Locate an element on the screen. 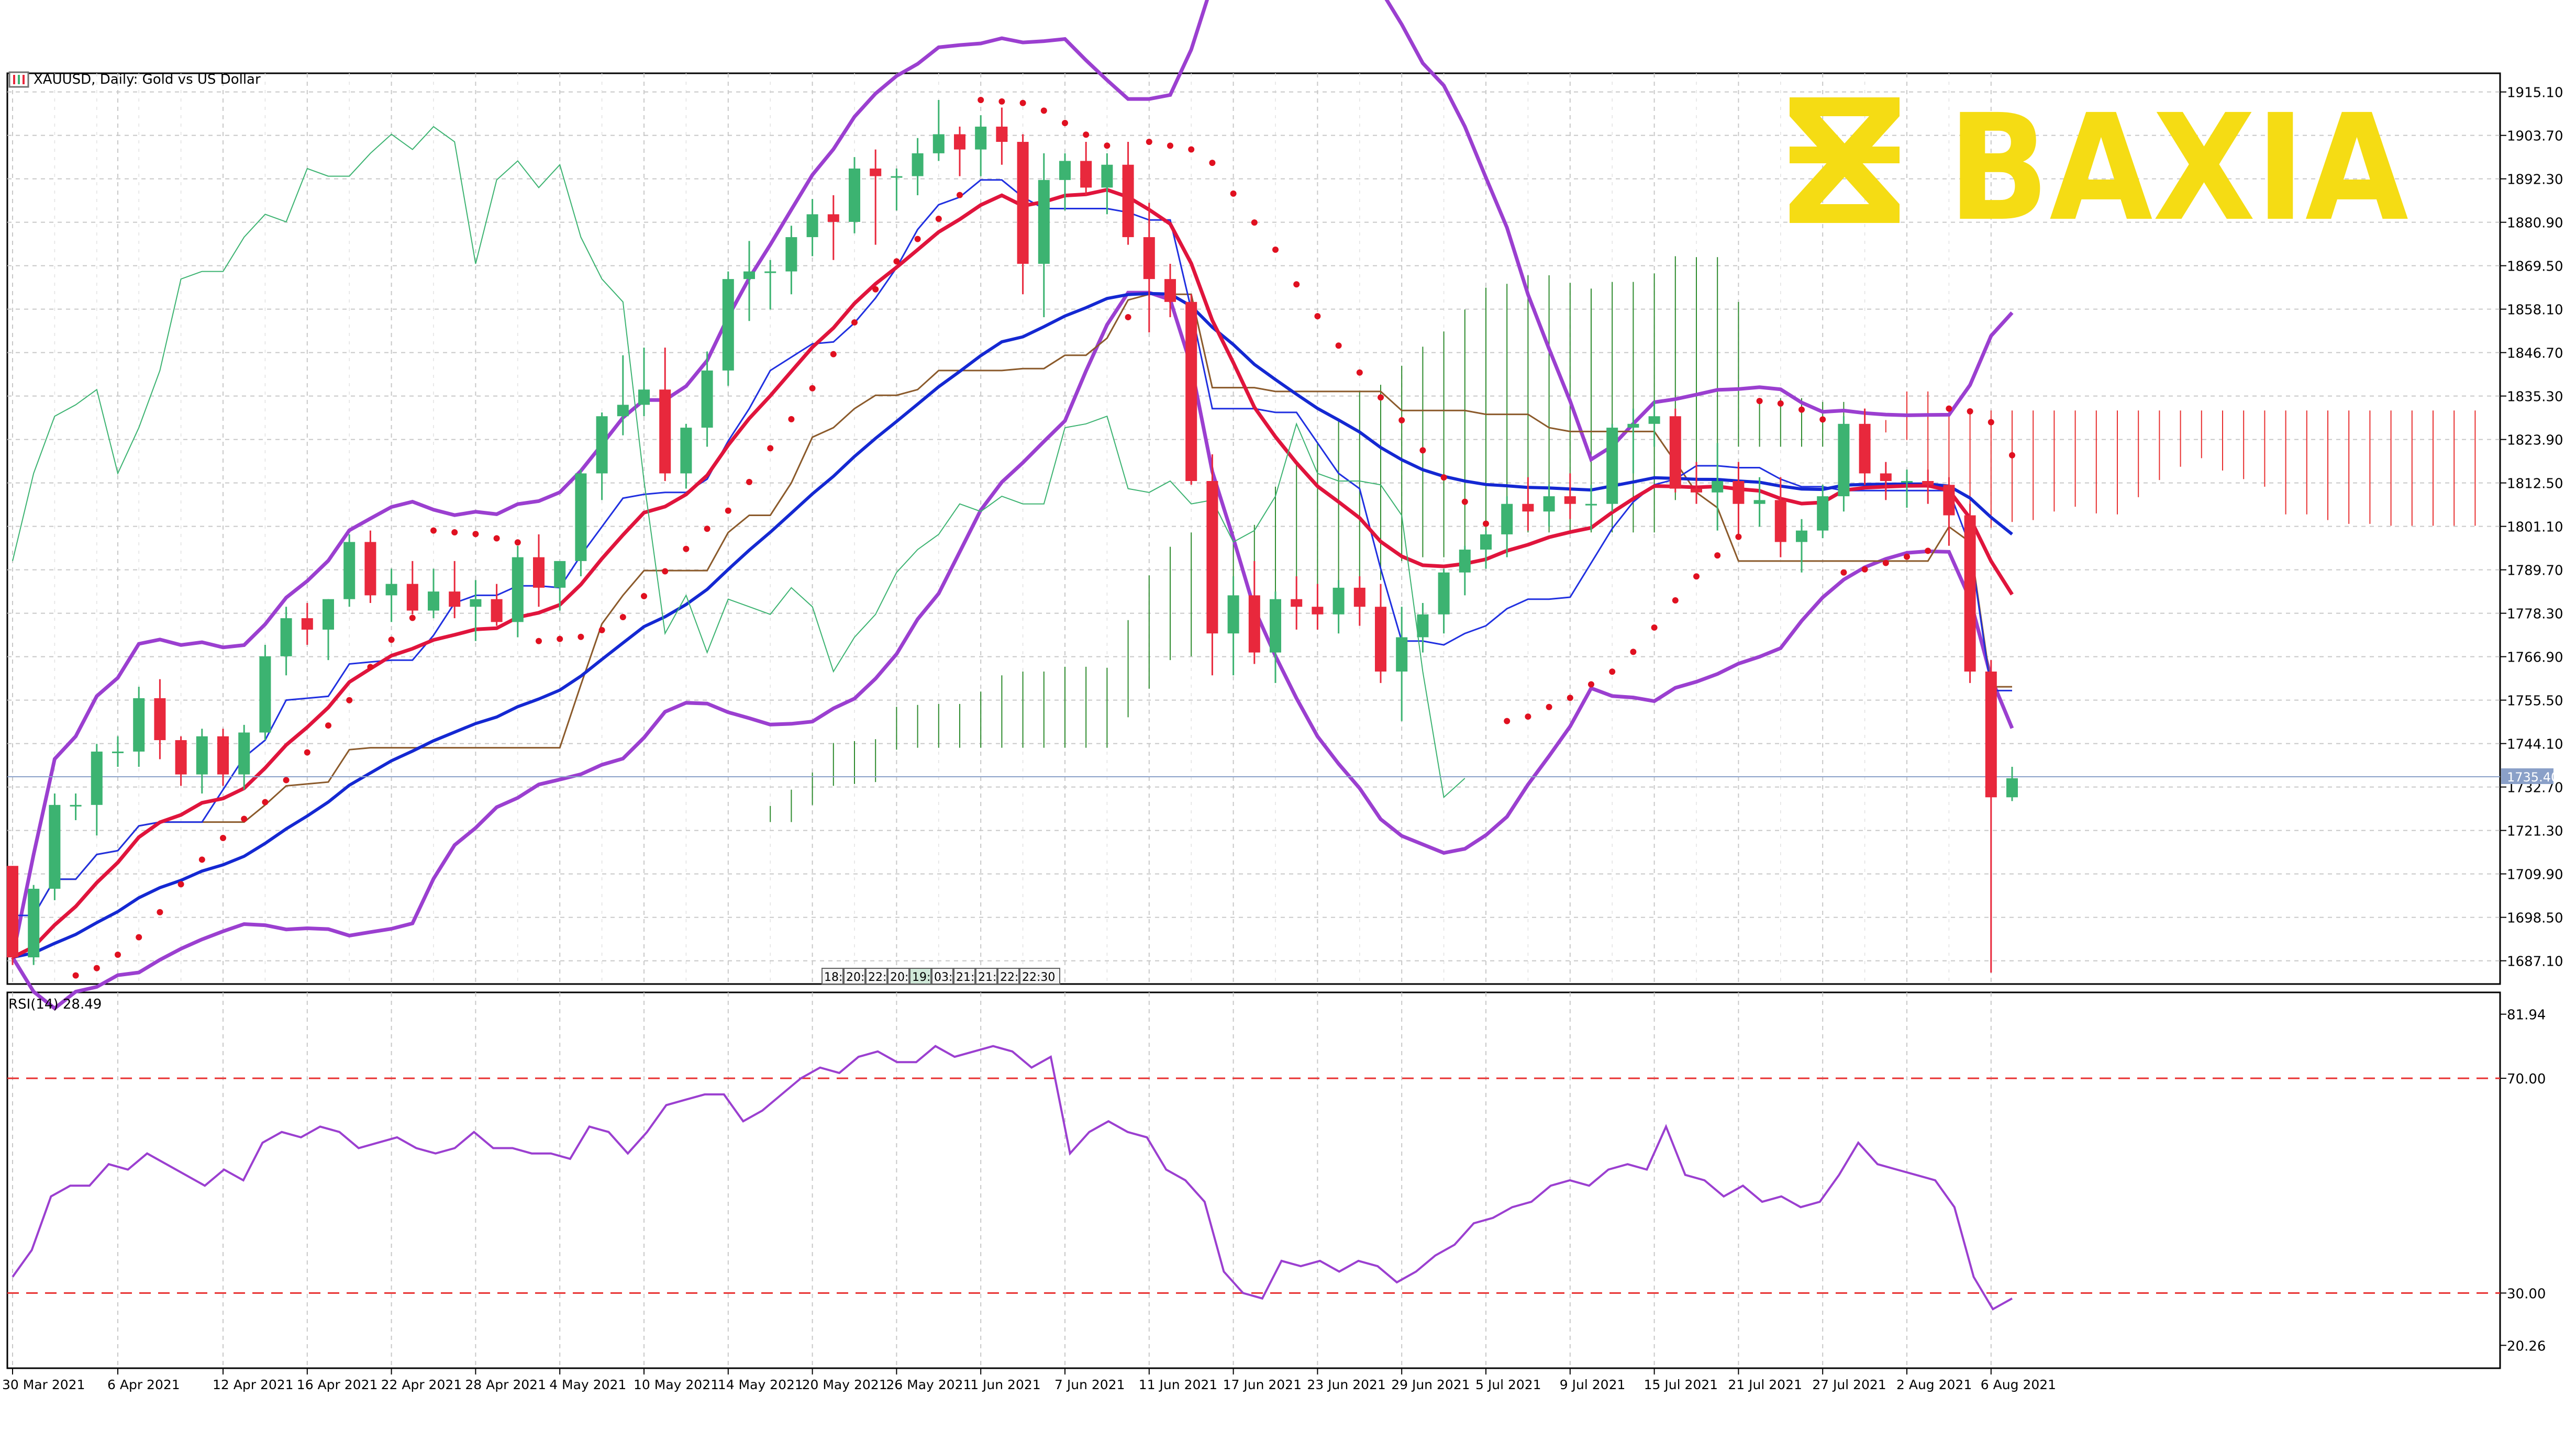 The width and height of the screenshot is (2576, 1453). x-tick-label: 10 May 2021 is located at coordinates (676, 1384).